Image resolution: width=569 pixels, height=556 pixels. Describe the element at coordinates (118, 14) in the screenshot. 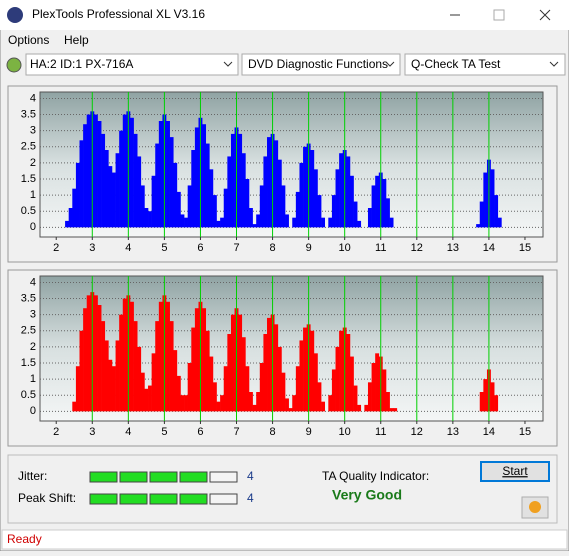

I see `window-title: PlexTools Professional XL V3.16` at that location.